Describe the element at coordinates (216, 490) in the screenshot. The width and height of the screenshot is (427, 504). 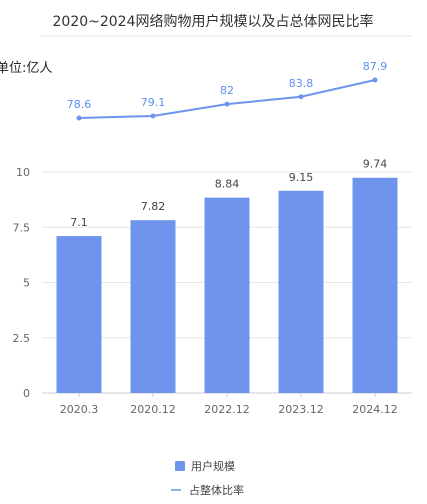
I see `legend-label-ratio: 占整体比率` at that location.